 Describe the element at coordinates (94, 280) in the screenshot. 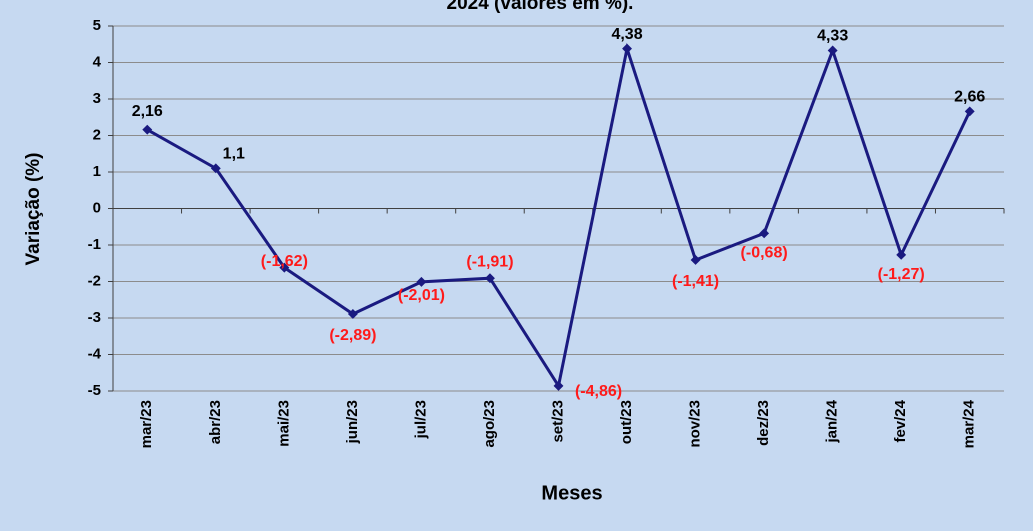

I see `y-tick-label: -2` at that location.